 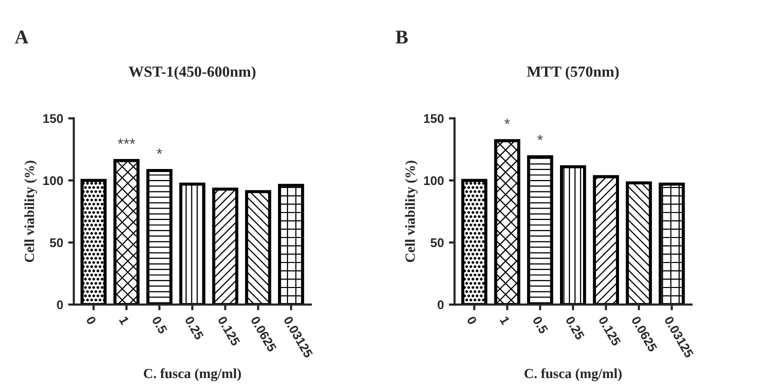 I want to click on text: A, so click(x=21, y=37).